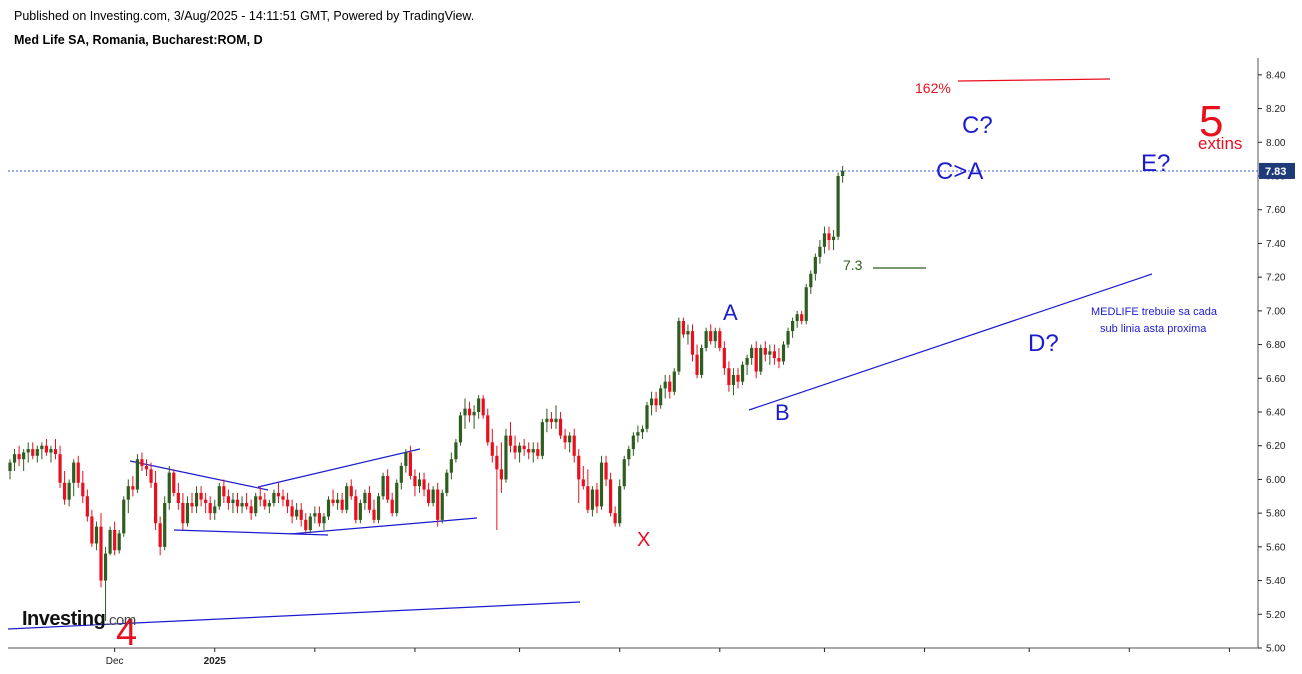 Image resolution: width=1302 pixels, height=674 pixels. What do you see at coordinates (1276, 345) in the screenshot?
I see `y-tick-label: 6.80` at bounding box center [1276, 345].